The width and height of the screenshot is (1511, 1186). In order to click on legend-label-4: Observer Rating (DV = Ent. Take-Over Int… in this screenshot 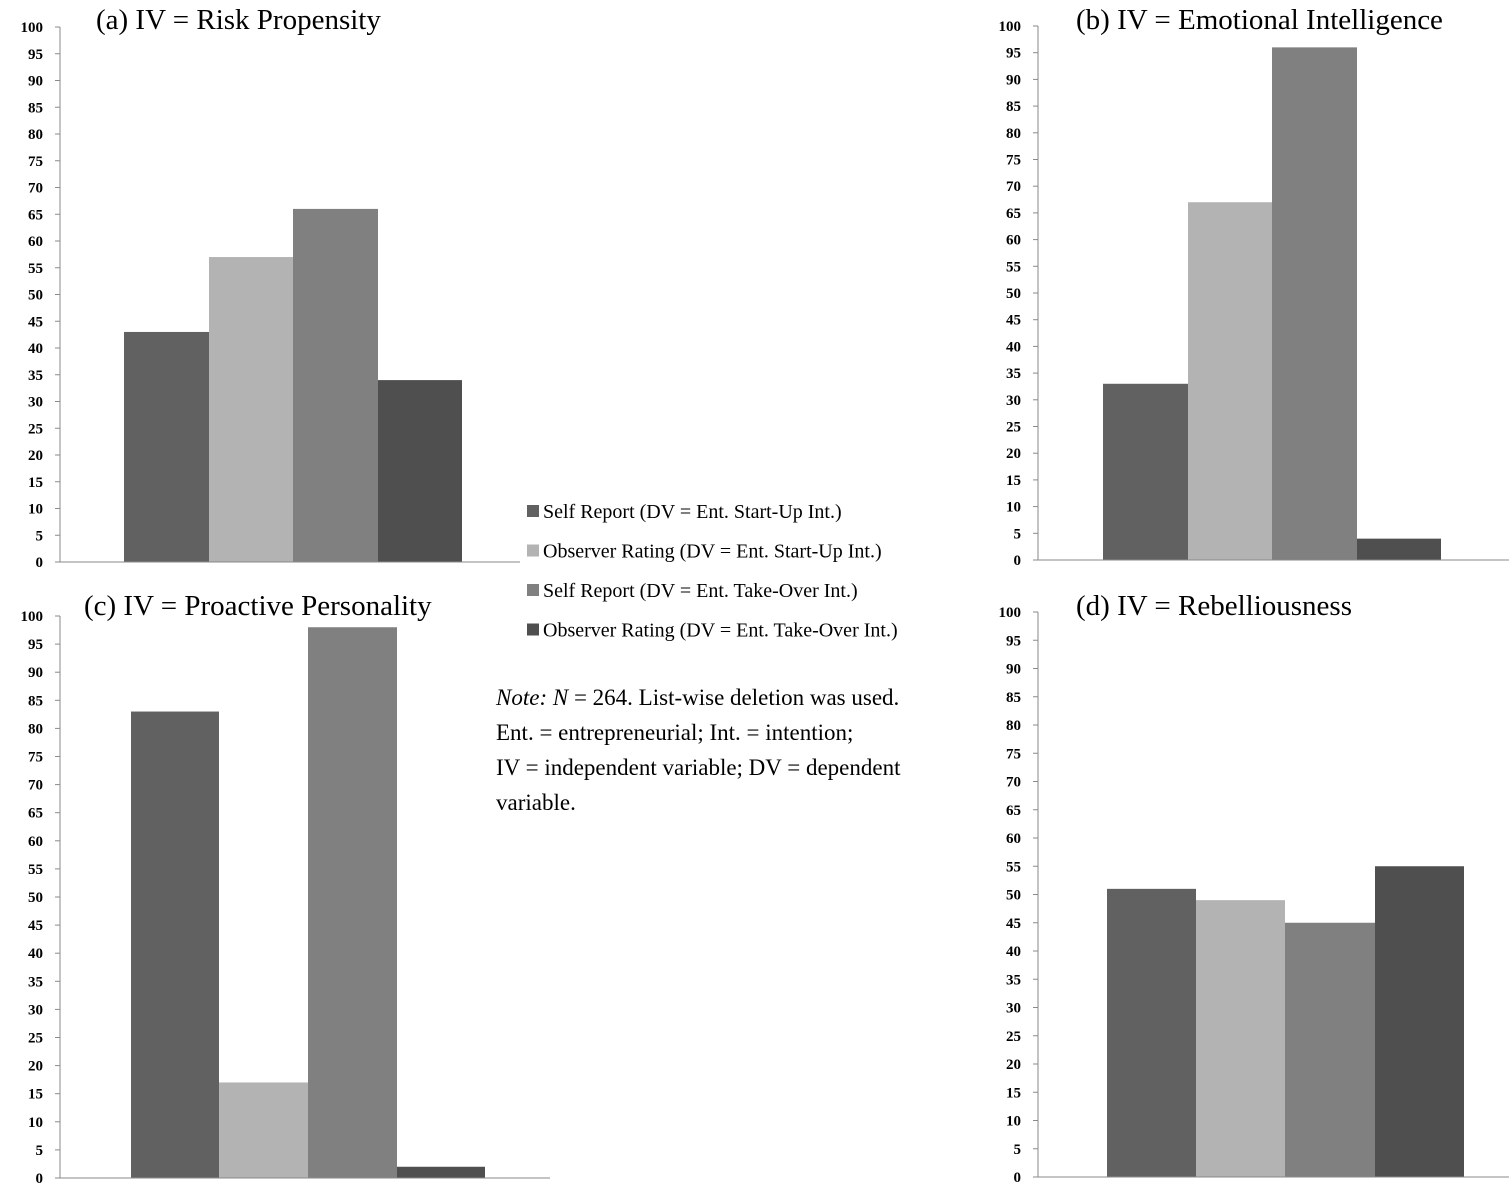, I will do `click(720, 631)`.